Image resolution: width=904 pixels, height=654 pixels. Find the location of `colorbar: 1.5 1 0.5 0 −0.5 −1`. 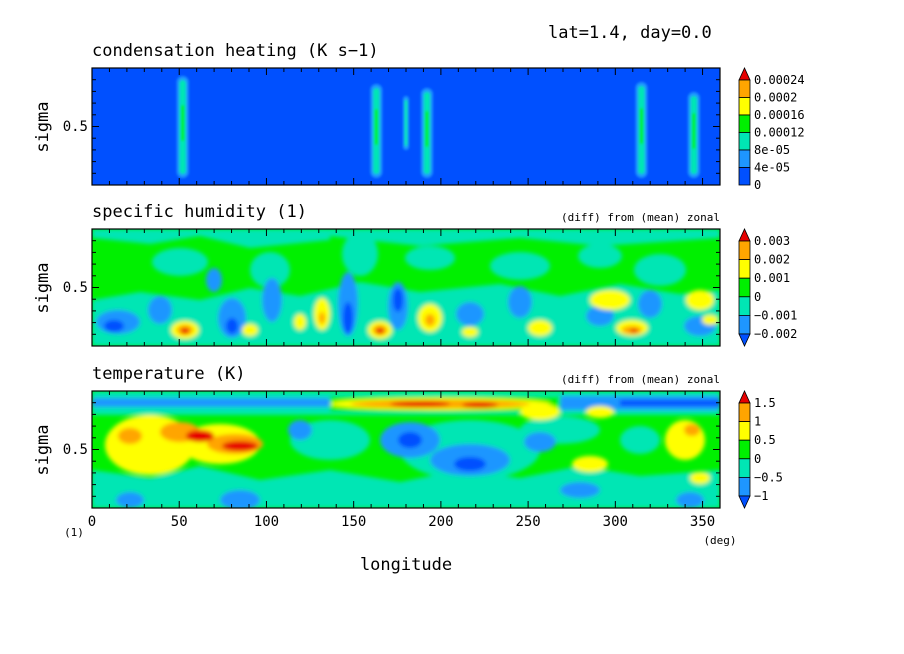

colorbar: 1.5 1 0.5 0 −0.5 −1 is located at coordinates (760, 449).